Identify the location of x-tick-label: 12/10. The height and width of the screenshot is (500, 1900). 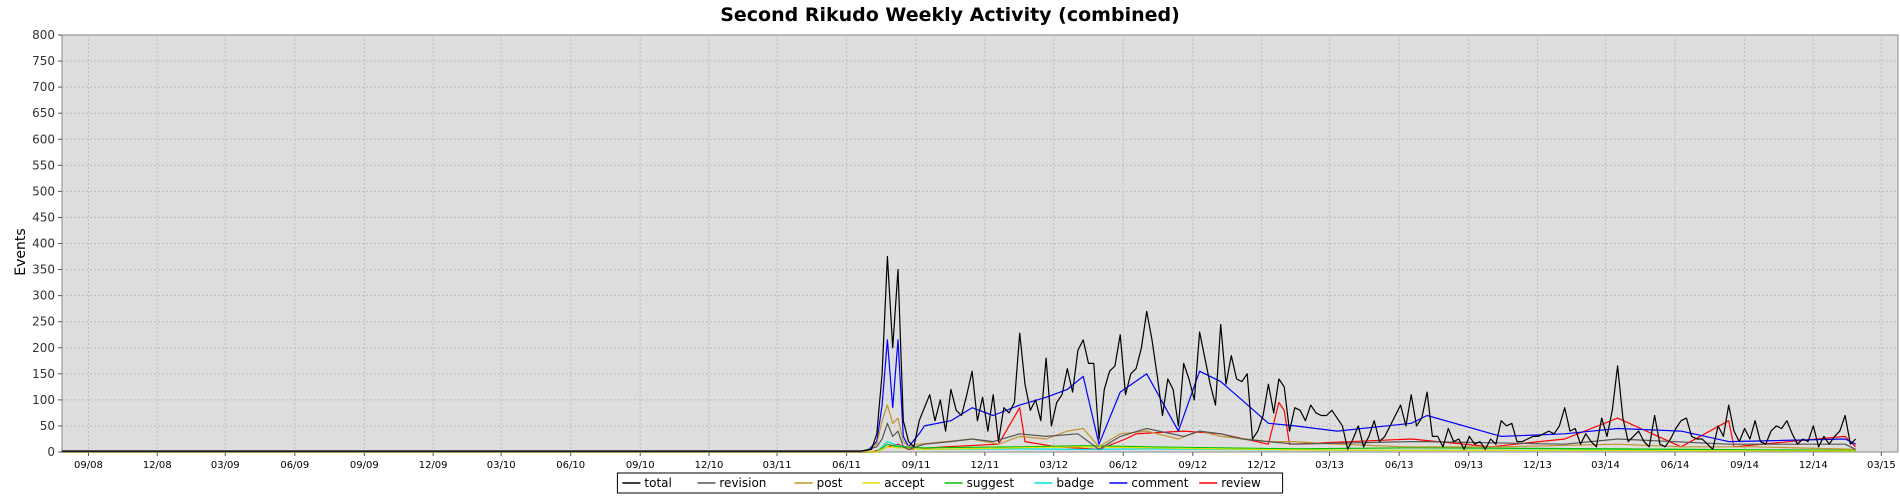
(709, 465).